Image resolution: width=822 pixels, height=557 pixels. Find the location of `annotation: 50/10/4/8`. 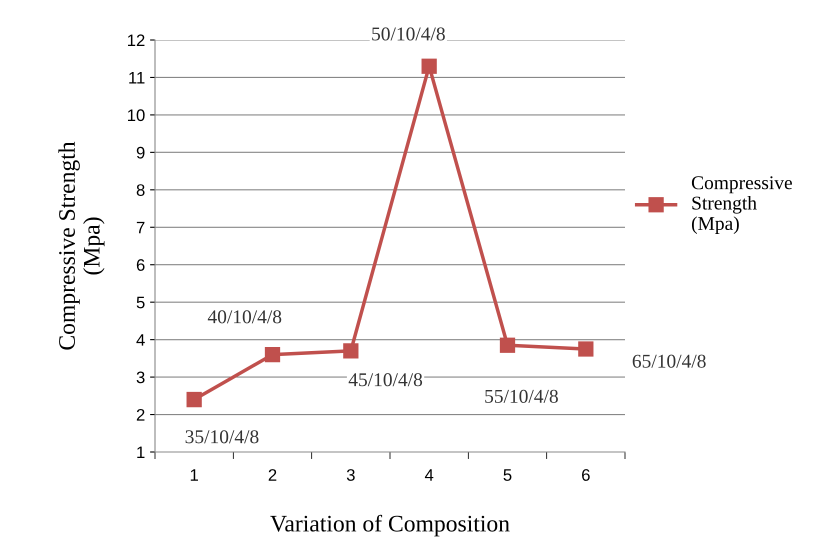

annotation: 50/10/4/8 is located at coordinates (408, 34).